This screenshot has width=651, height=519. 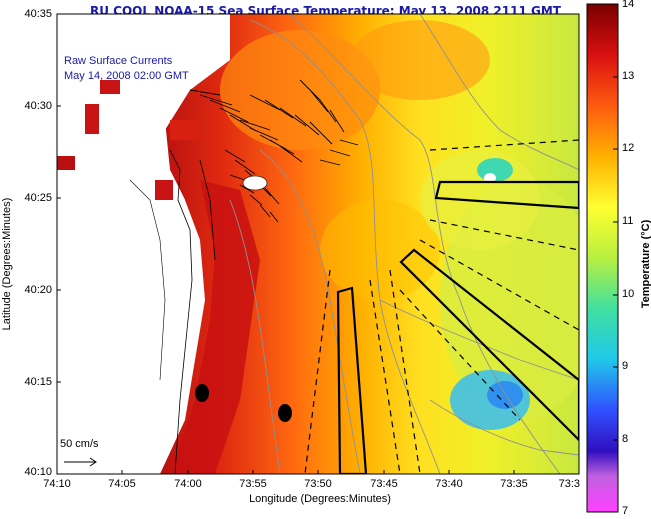 What do you see at coordinates (320, 499) in the screenshot?
I see `x-axis-title: Longitude (Degrees:Minutes)` at bounding box center [320, 499].